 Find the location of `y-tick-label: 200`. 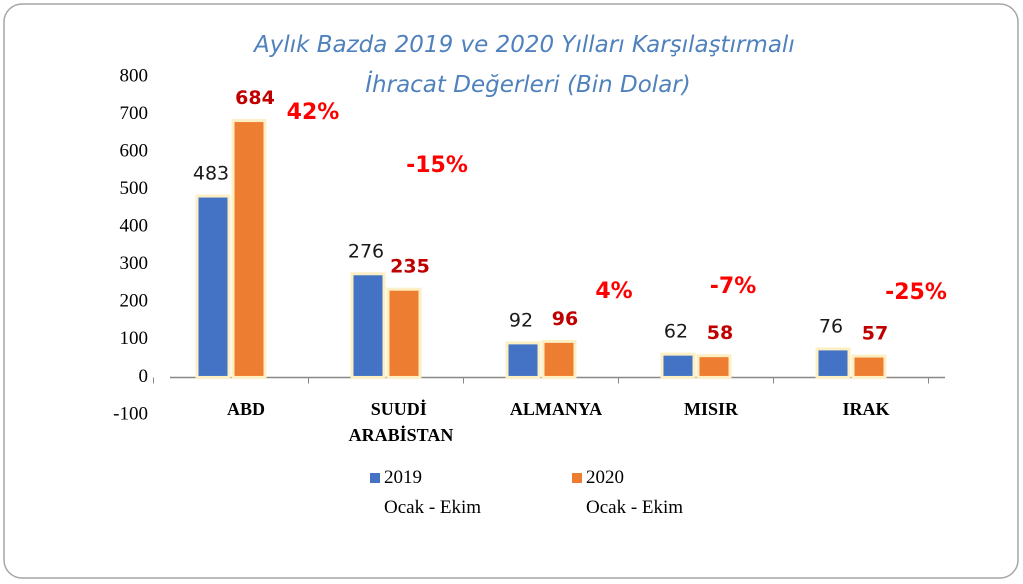

y-tick-label: 200 is located at coordinates (134, 301).